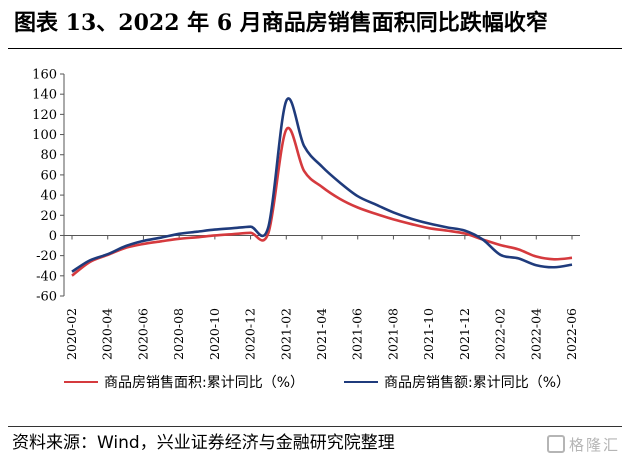 The height and width of the screenshot is (460, 630). I want to click on y-tick-label: 80, so click(48, 155).